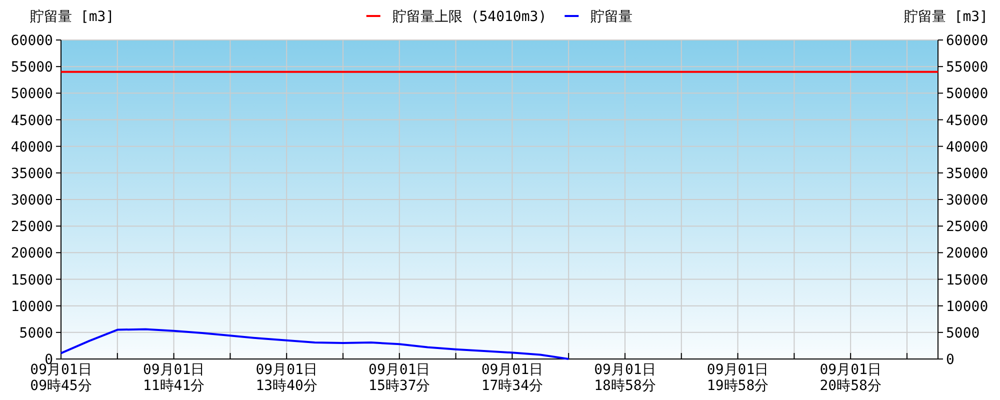 Image resolution: width=1000 pixels, height=400 pixels. Describe the element at coordinates (967, 41) in the screenshot. I see `y2-tick-label: 60000` at that location.